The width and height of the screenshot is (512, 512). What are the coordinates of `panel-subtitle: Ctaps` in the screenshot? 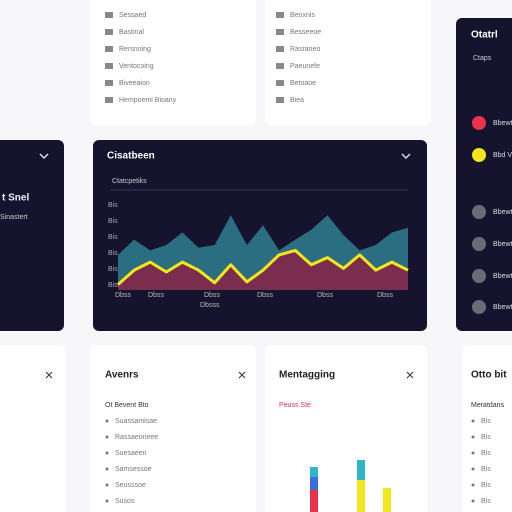 It's located at (482, 58).